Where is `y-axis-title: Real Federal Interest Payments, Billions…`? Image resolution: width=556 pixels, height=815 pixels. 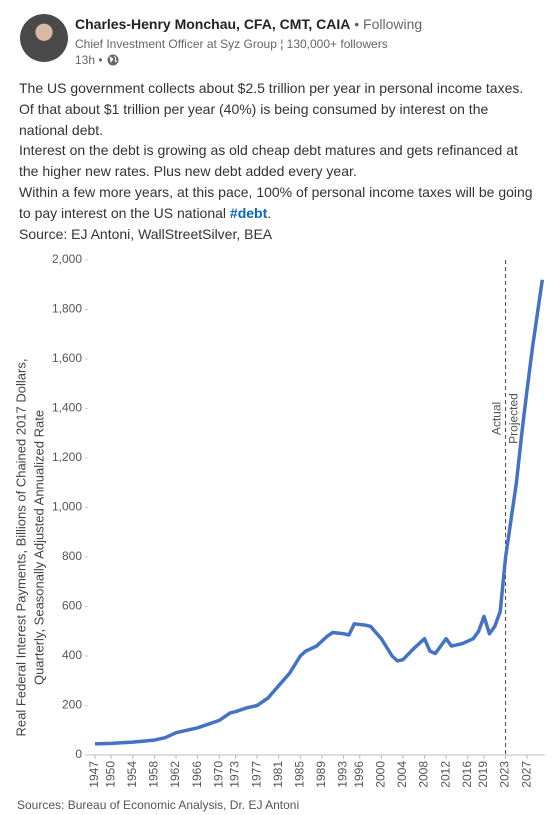 y-axis-title: Real Federal Interest Payments, Billions… is located at coordinates (20, 548).